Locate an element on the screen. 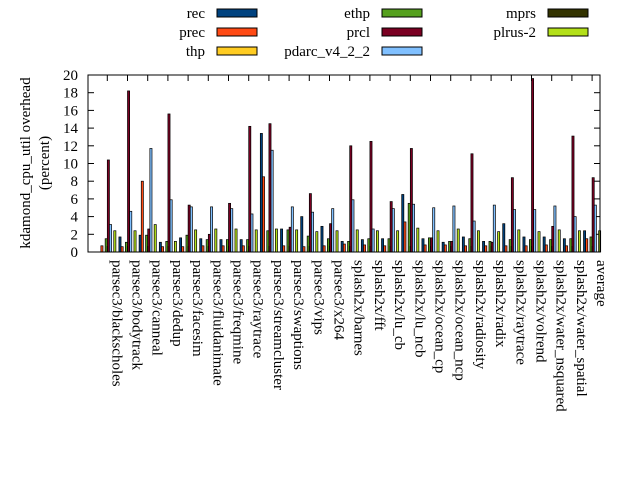 This screenshot has height=485, width=640. x-tick-label: parsec3/x264 is located at coordinates (339, 300).